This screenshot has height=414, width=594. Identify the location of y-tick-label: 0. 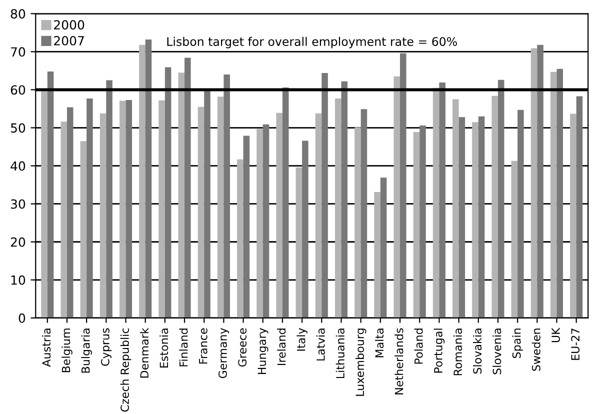
(22, 318).